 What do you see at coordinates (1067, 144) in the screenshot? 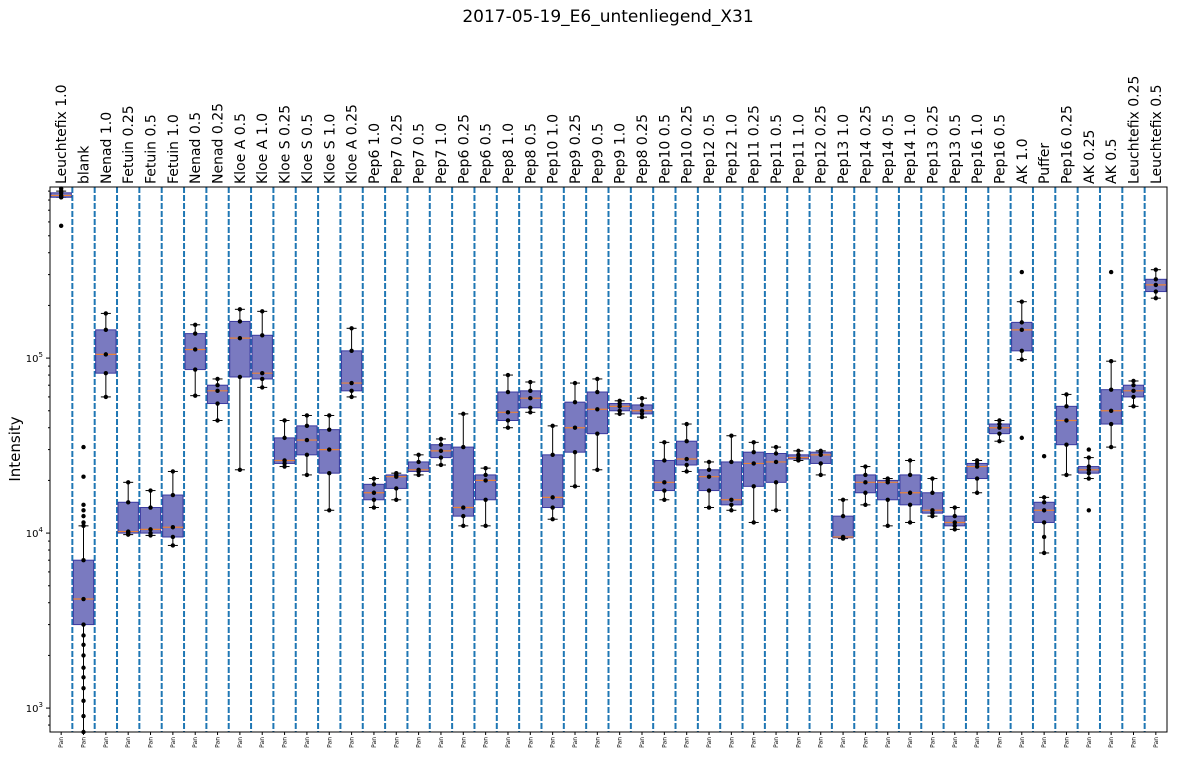
I see `category-label-45: Pep16 0.25` at bounding box center [1067, 144].